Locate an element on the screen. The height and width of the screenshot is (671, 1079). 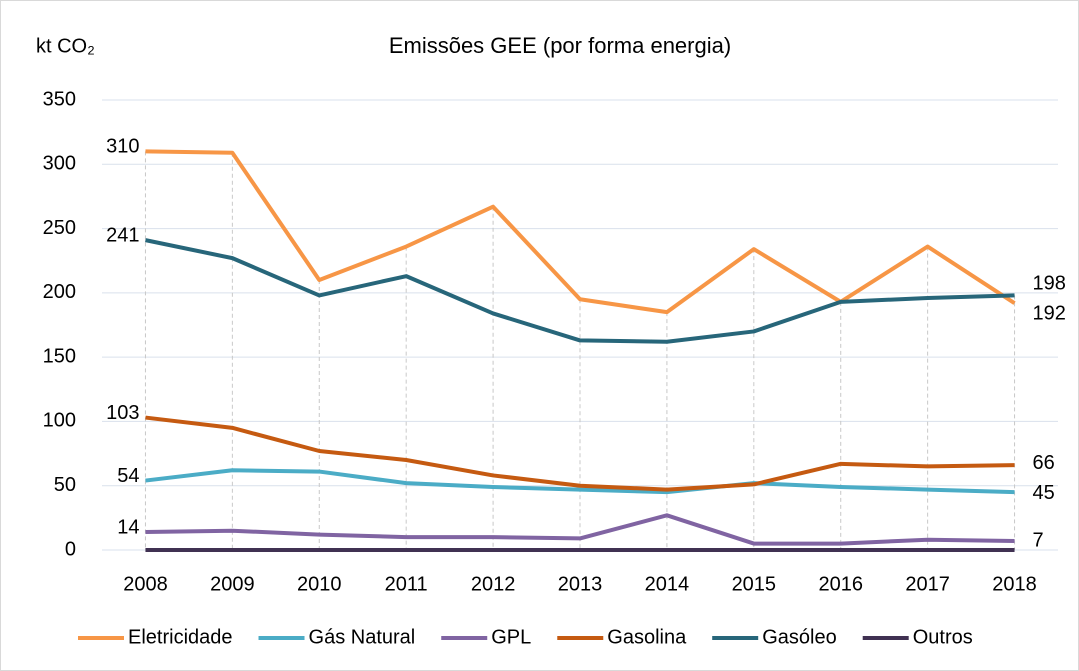
data-label: 54 is located at coordinates (128, 476).